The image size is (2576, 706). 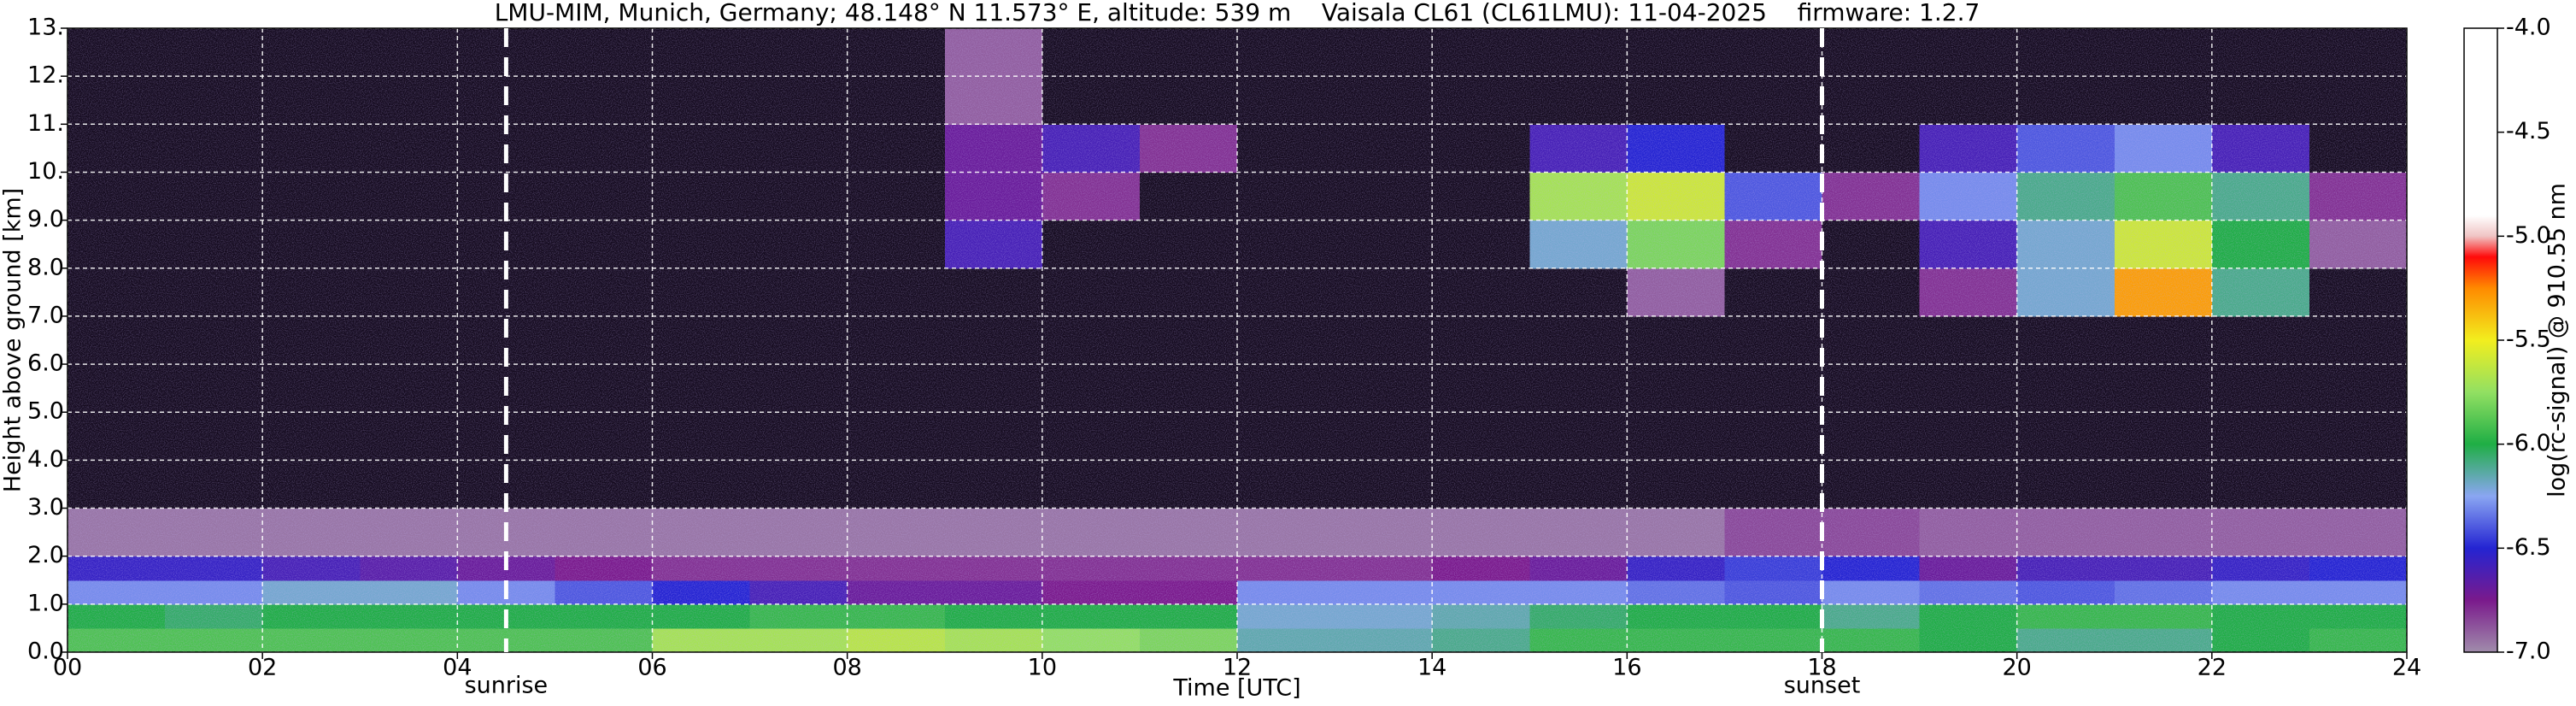 I want to click on x-tick-label: 10, so click(x=1042, y=668).